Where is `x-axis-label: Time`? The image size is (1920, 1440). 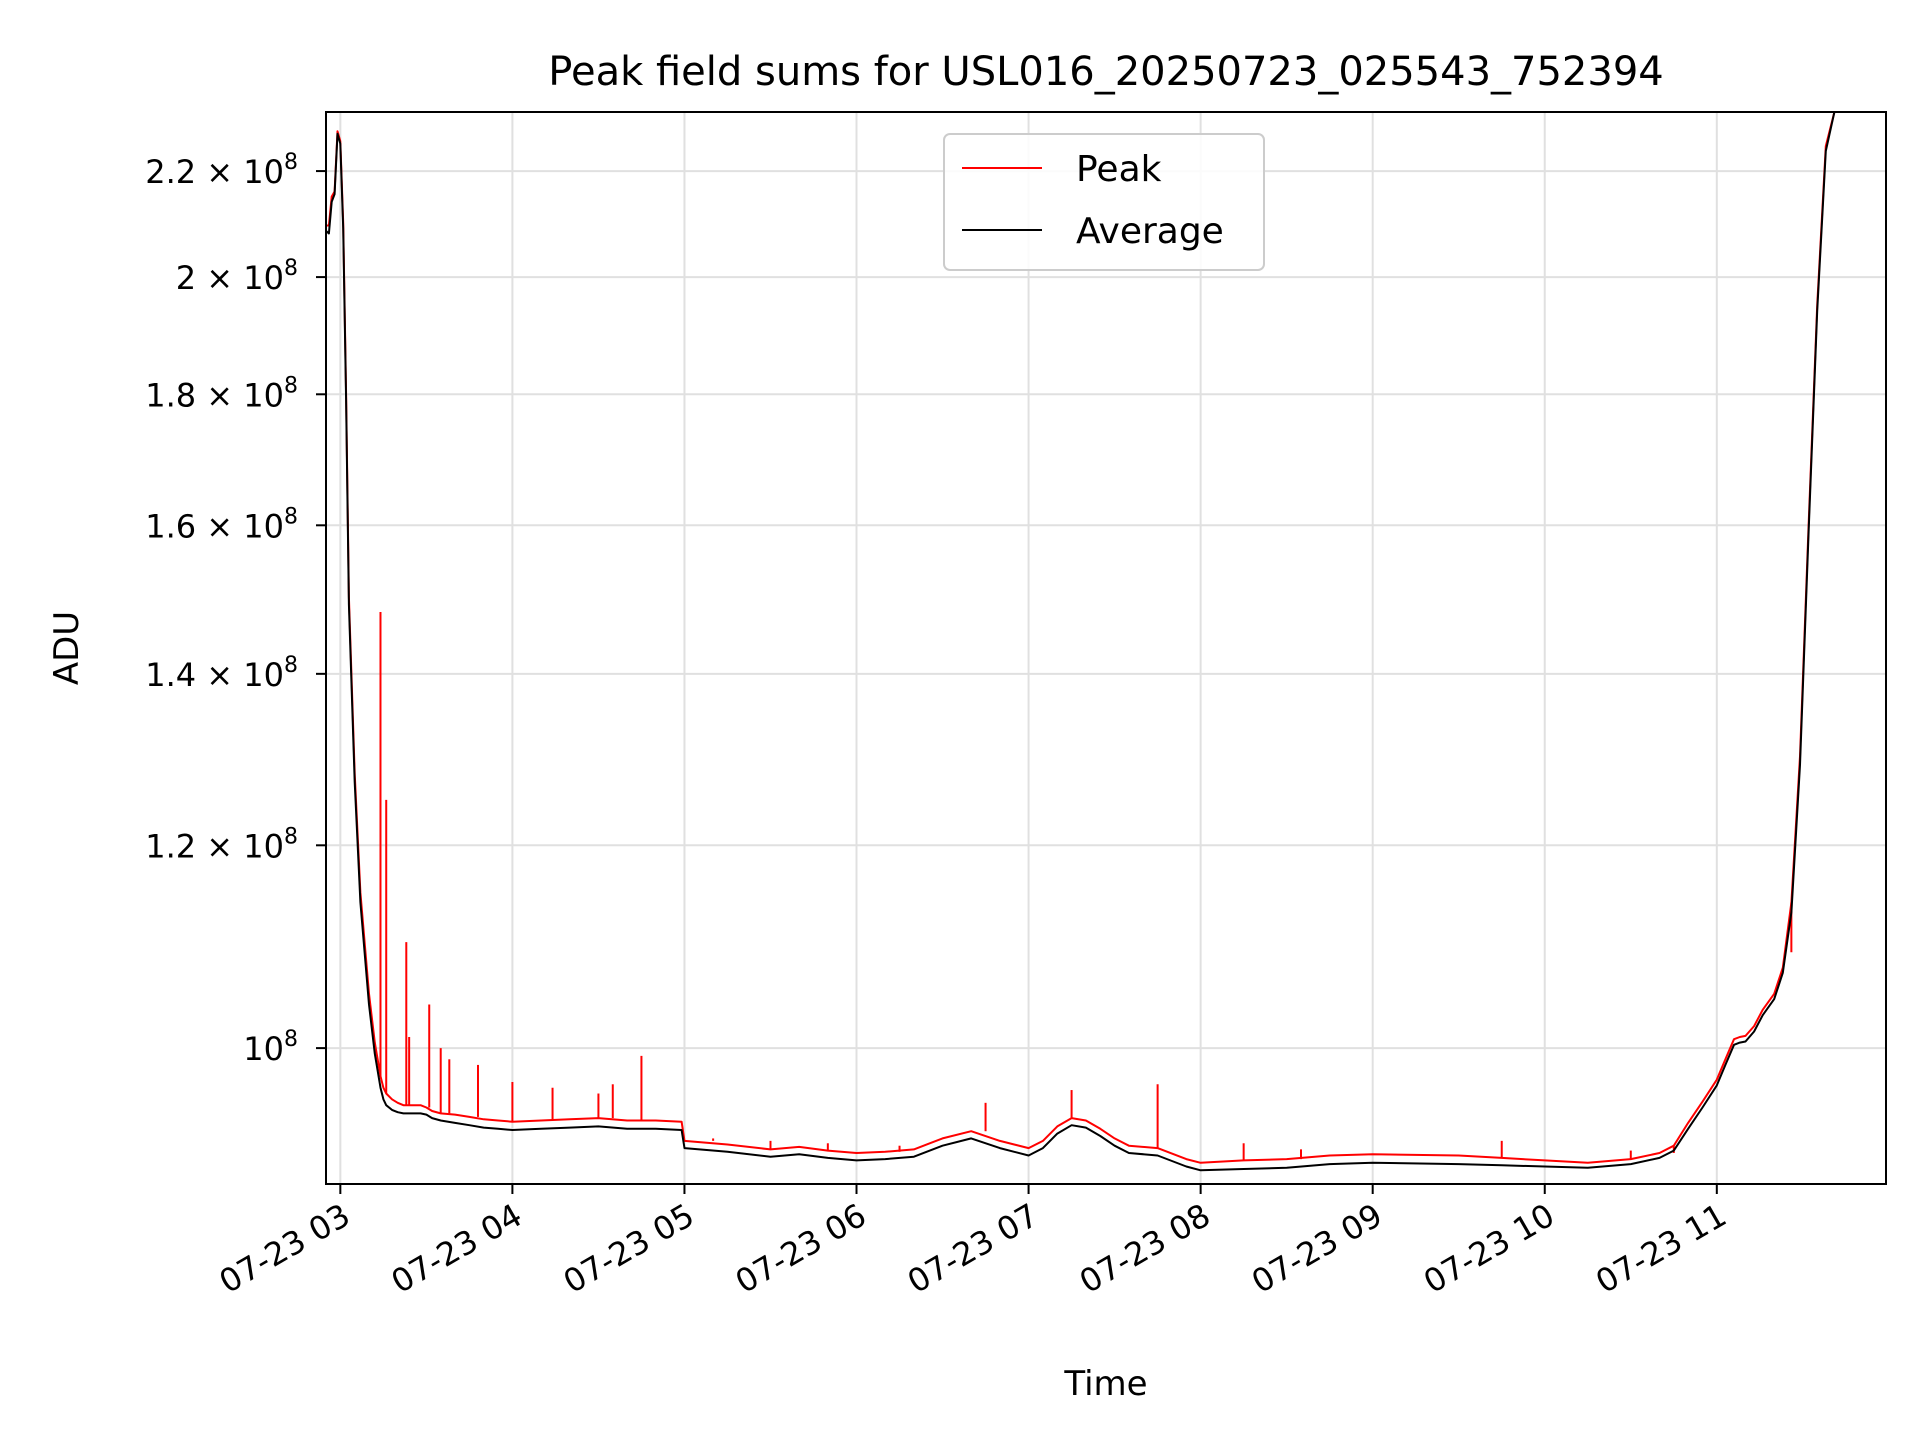
x-axis-label: Time is located at coordinates (1105, 1384).